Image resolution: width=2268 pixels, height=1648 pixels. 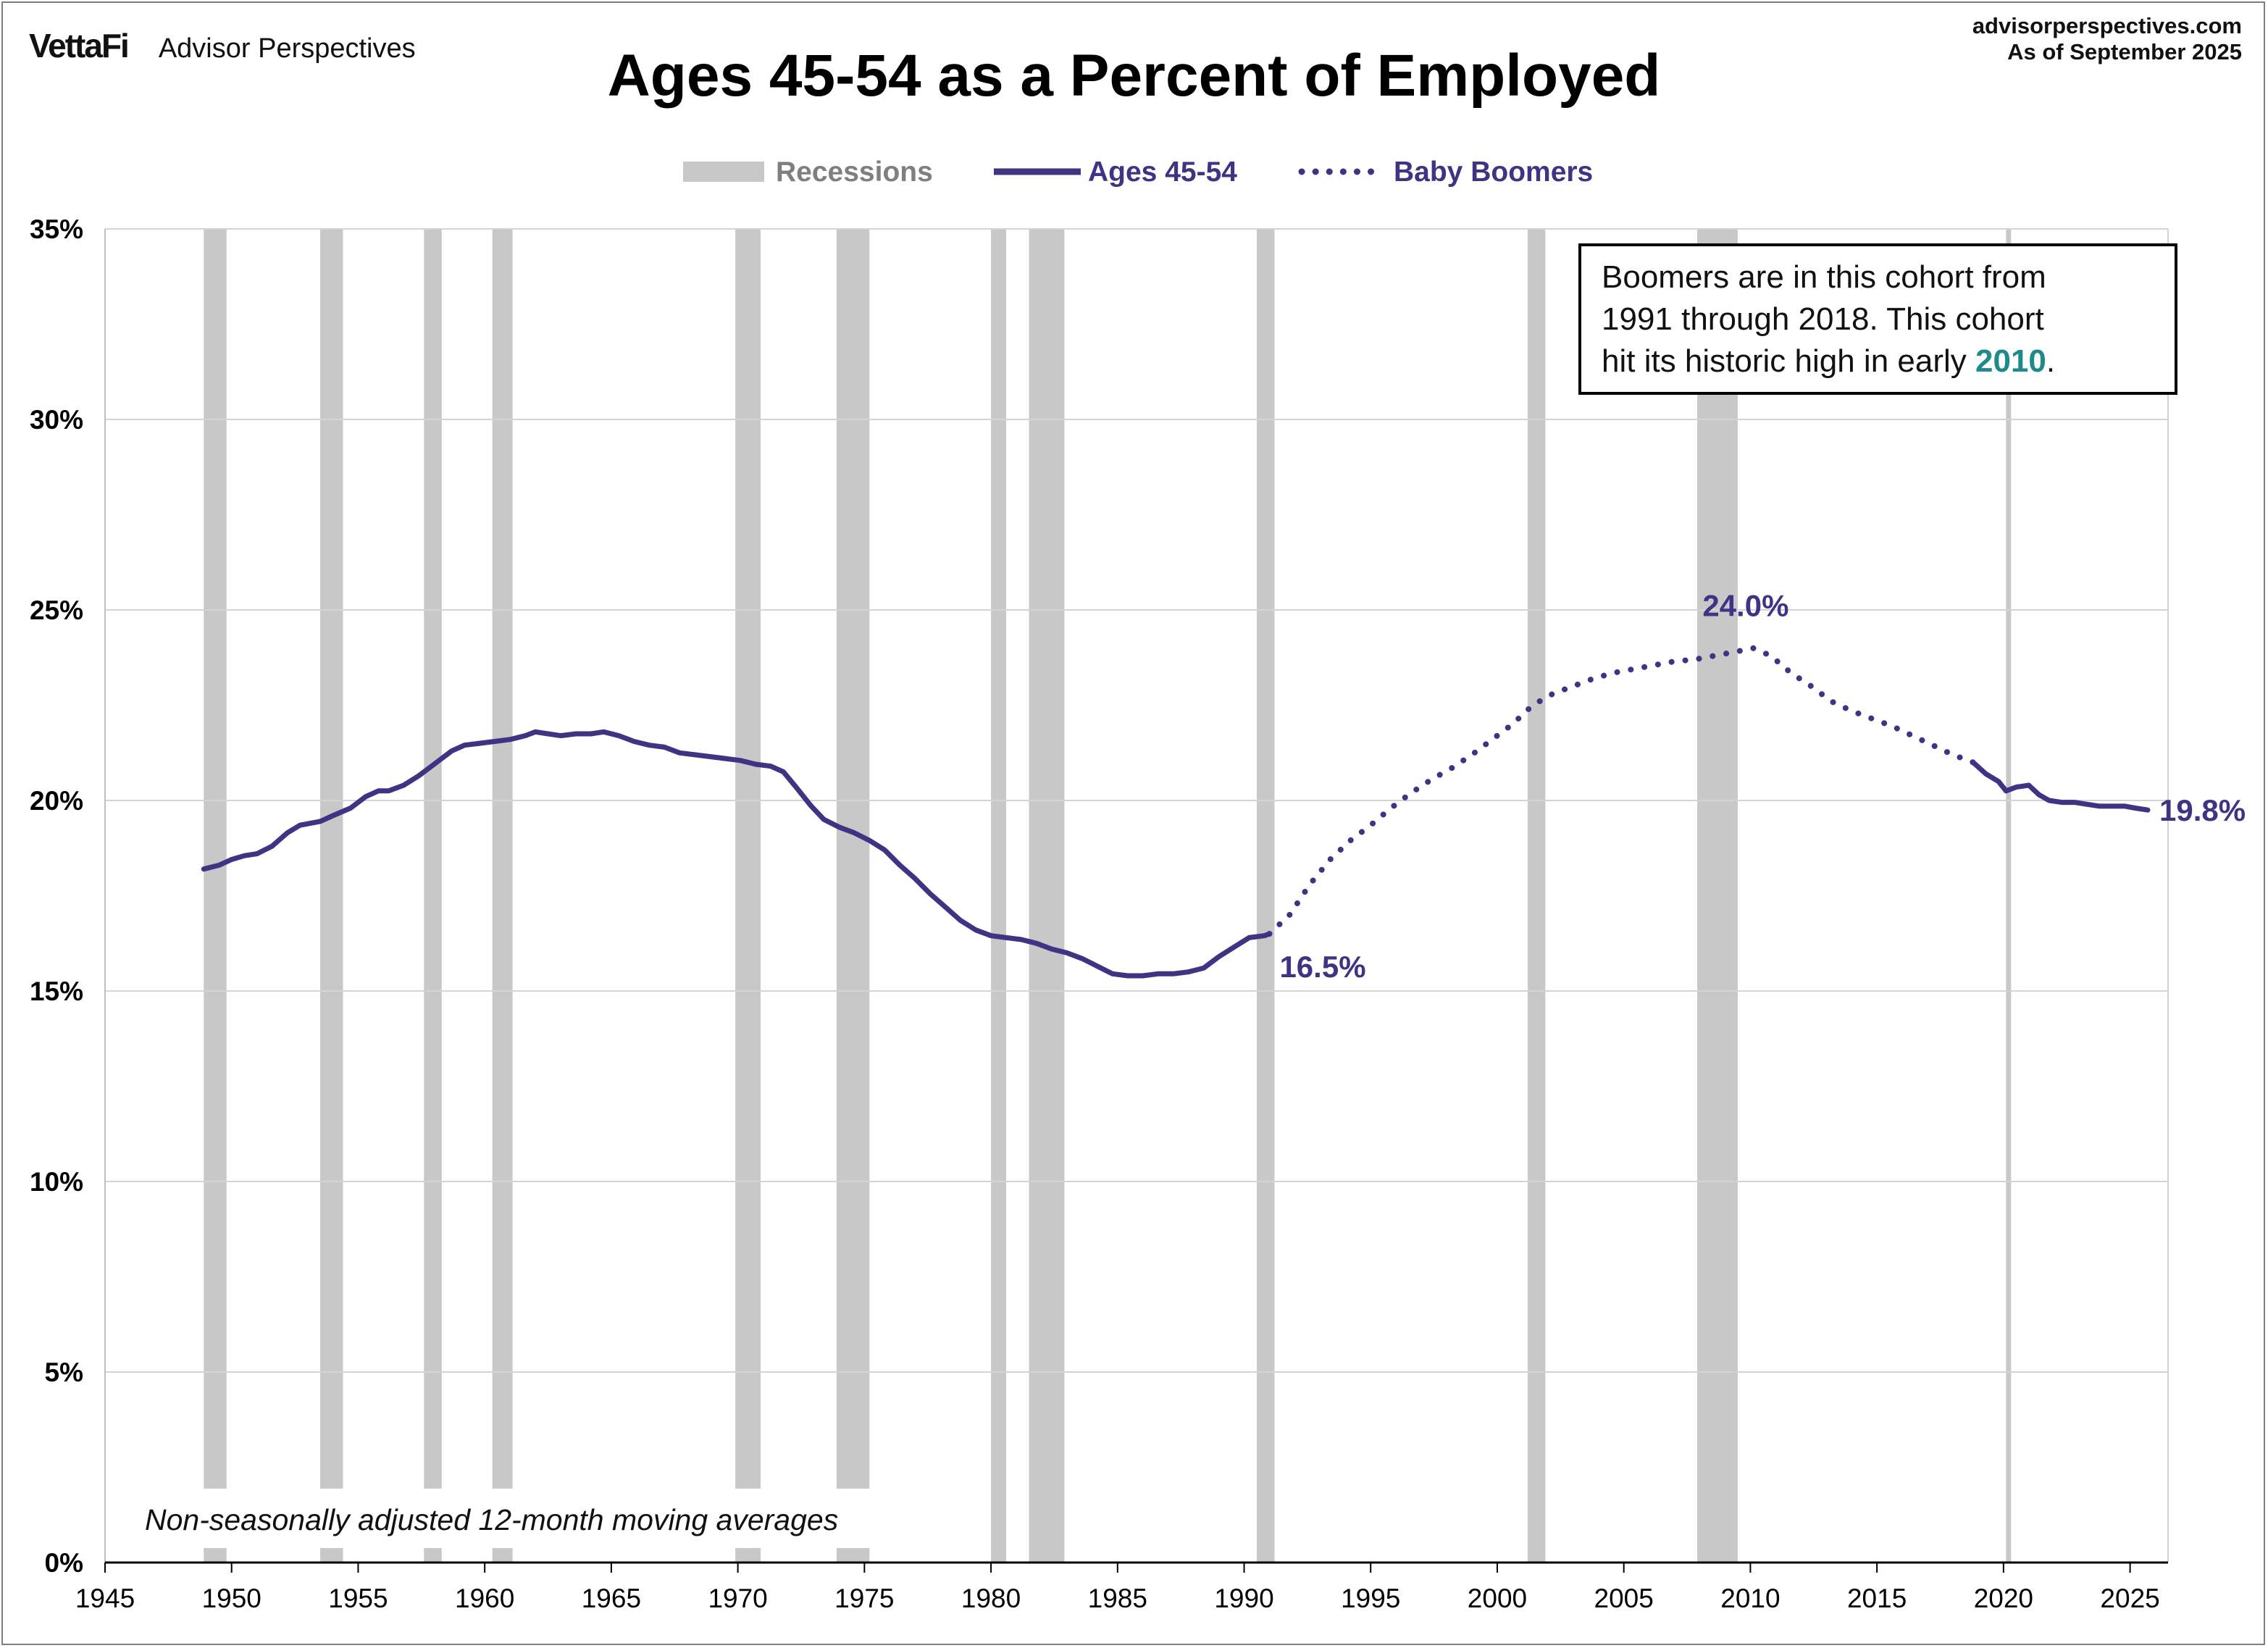 What do you see at coordinates (358, 1598) in the screenshot?
I see `x-tick-label: 1955` at bounding box center [358, 1598].